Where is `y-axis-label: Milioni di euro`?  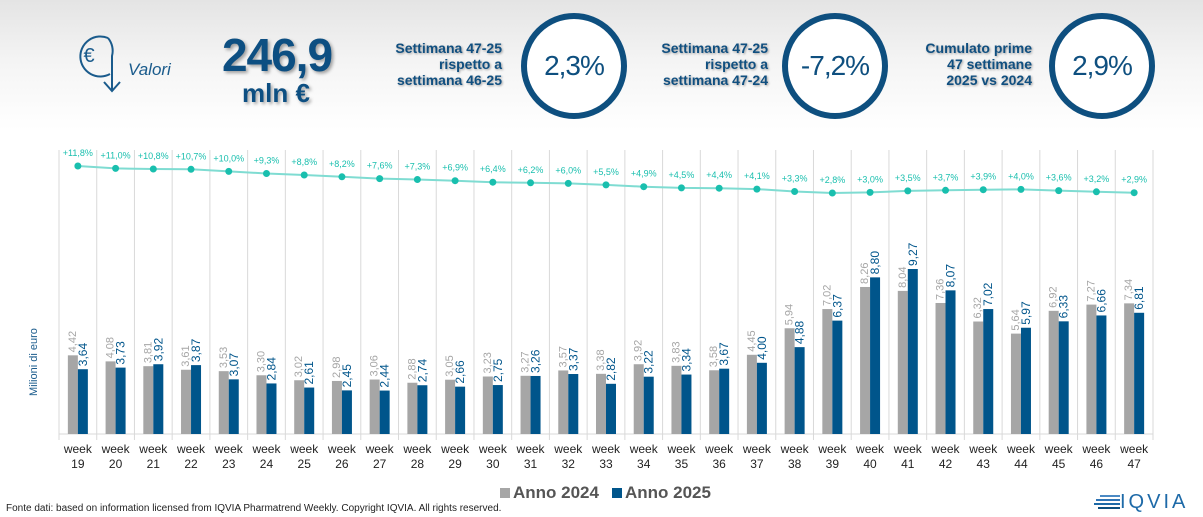
y-axis-label: Milioni di euro is located at coordinates (34, 362).